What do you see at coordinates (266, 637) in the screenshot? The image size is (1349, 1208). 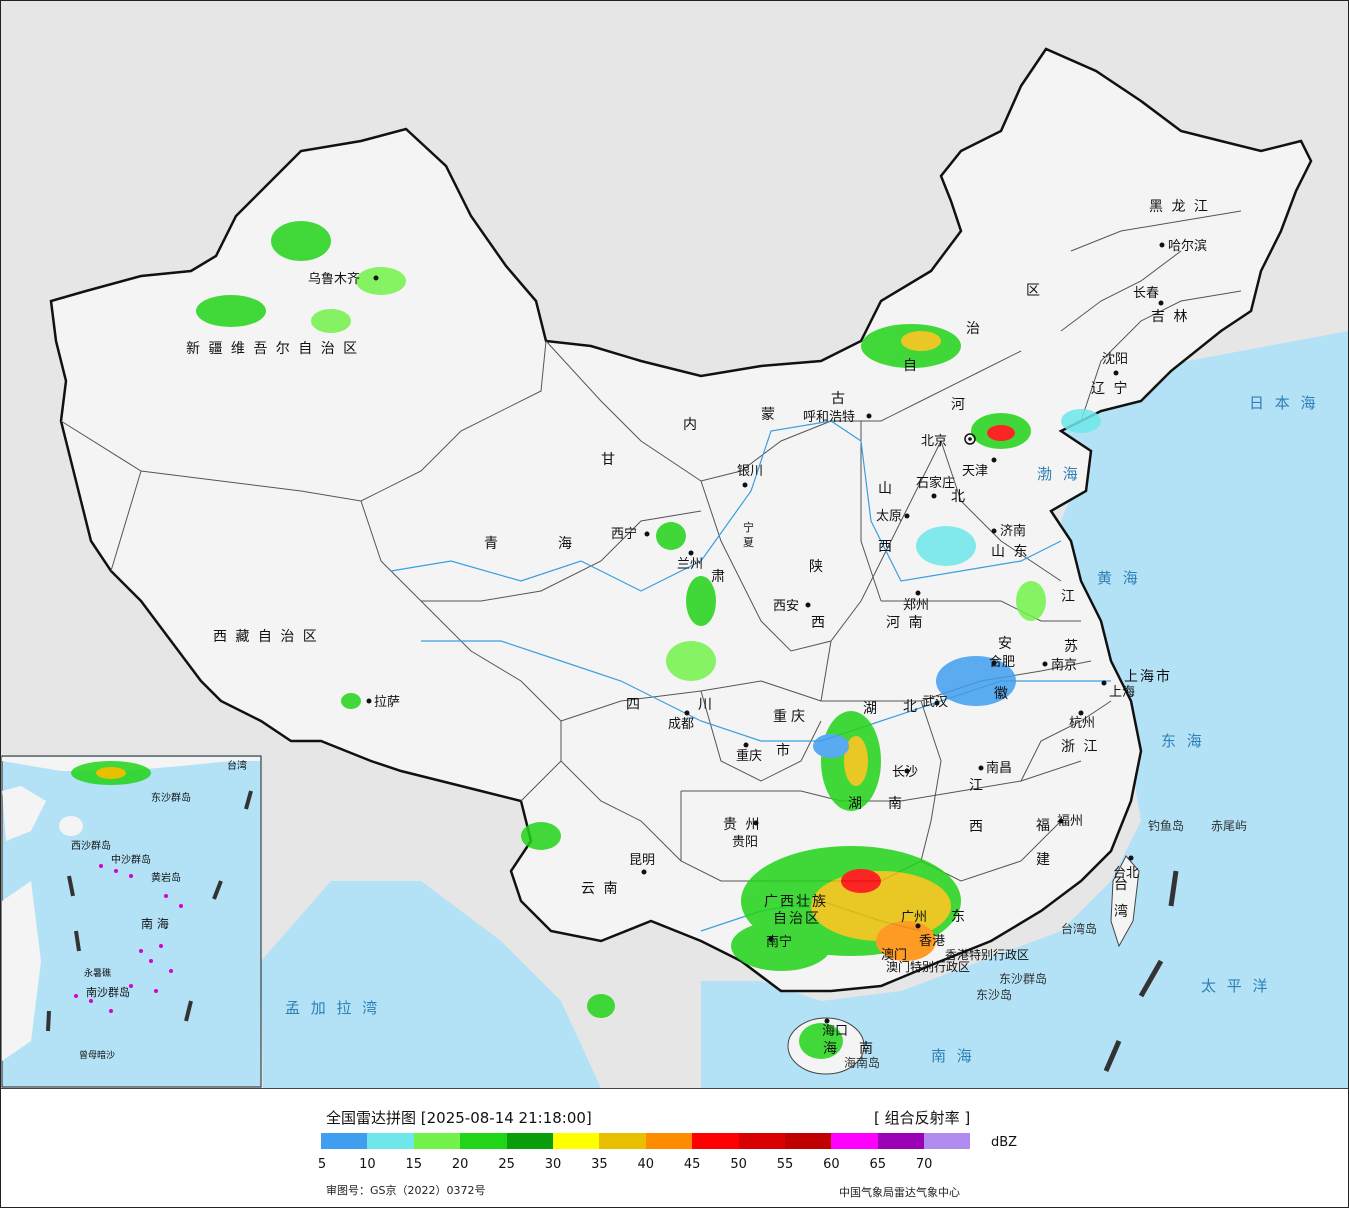 I see `province-xizang: 西 藏 自 治 区` at bounding box center [266, 637].